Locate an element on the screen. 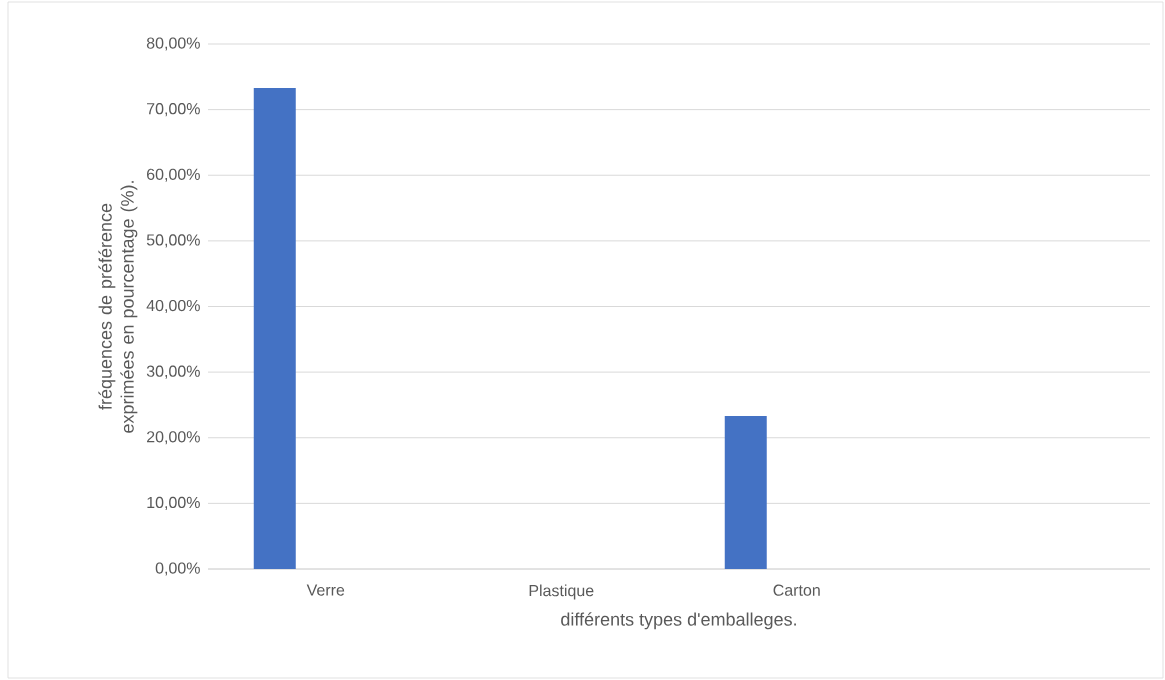  x-tick-label: Plastique is located at coordinates (561, 592).